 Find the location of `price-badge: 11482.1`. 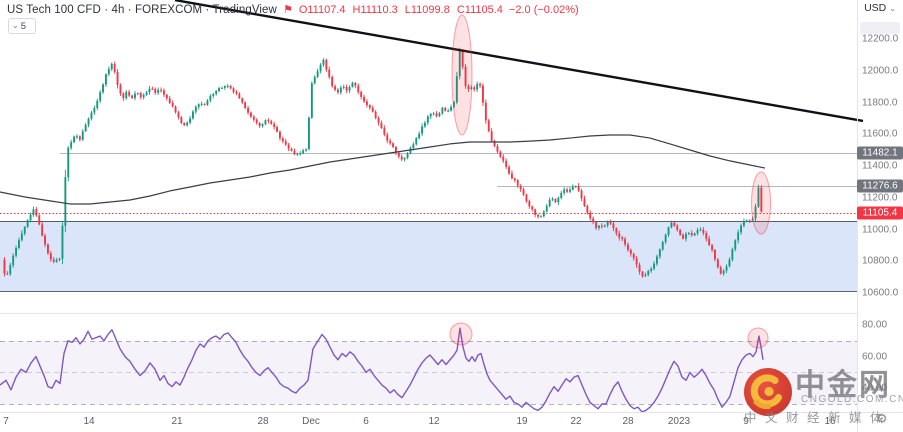

price-badge: 11482.1 is located at coordinates (880, 153).